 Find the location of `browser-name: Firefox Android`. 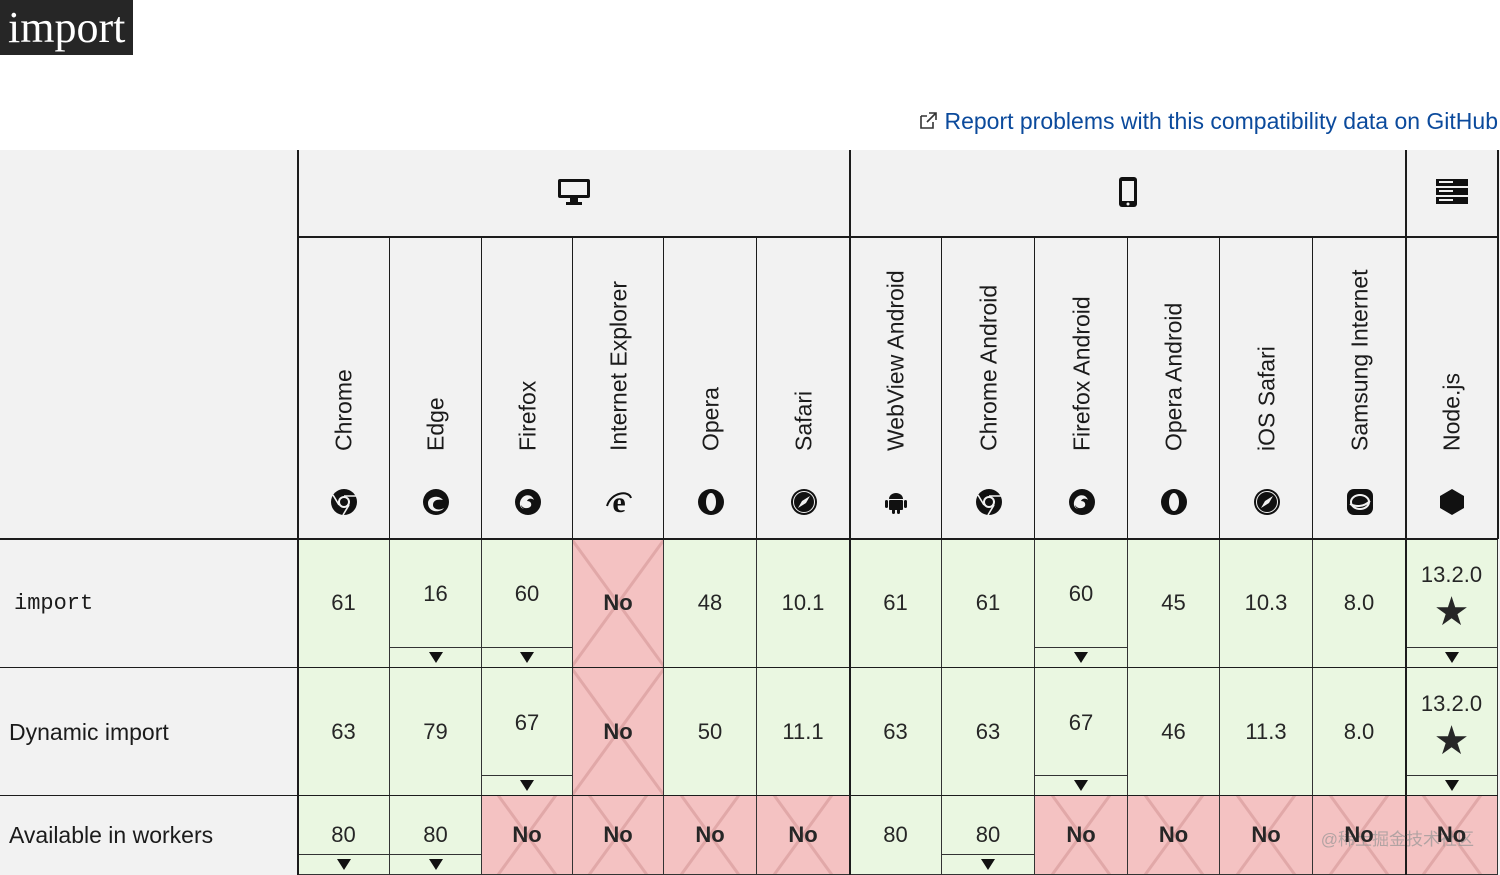

browser-name: Firefox Android is located at coordinates (1081, 373).